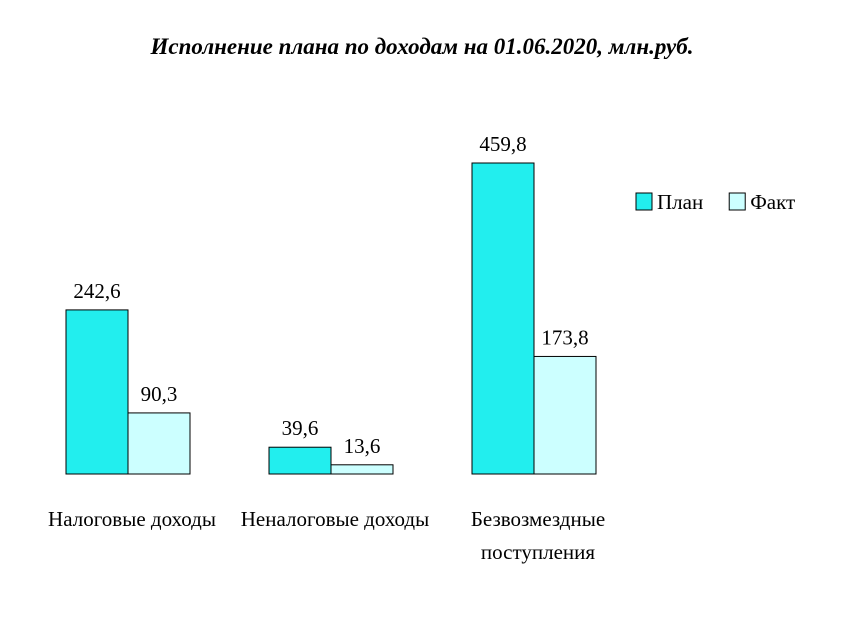 Image resolution: width=857 pixels, height=624 pixels. I want to click on value-label: 13,6, so click(362, 446).